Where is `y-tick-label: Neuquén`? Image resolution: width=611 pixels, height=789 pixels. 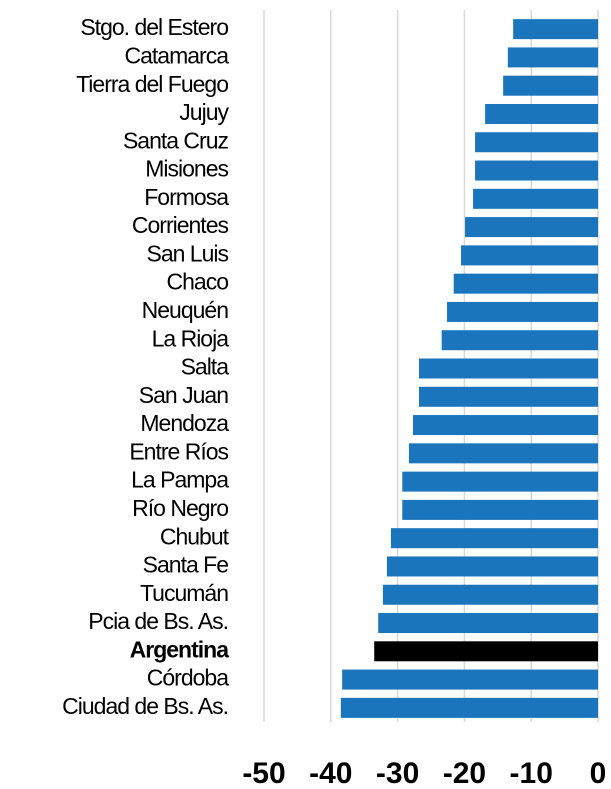
y-tick-label: Neuquén is located at coordinates (185, 310).